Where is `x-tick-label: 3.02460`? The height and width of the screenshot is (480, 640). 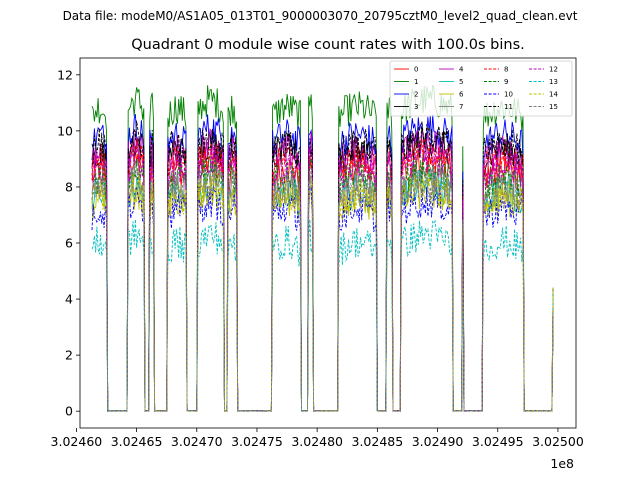
x-tick-label: 3.02460 is located at coordinates (77, 441).